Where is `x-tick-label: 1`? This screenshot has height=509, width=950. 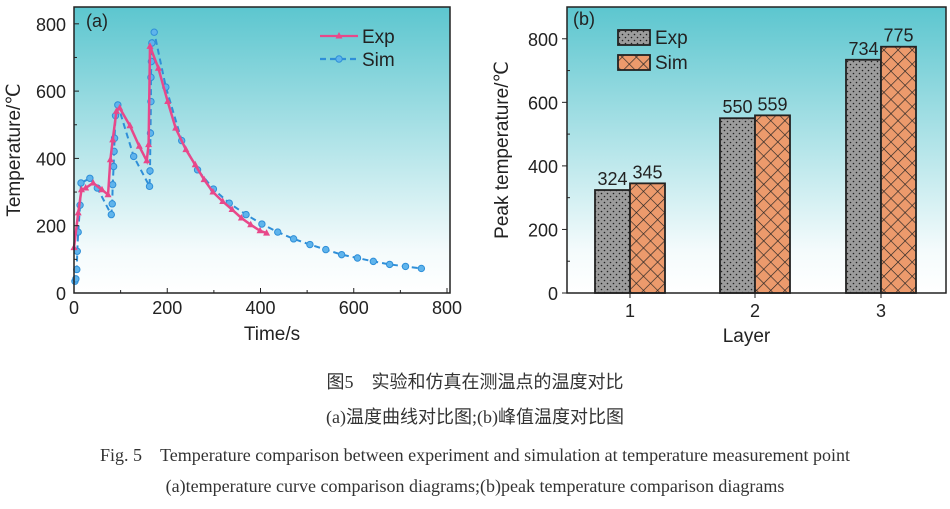 x-tick-label: 1 is located at coordinates (630, 311).